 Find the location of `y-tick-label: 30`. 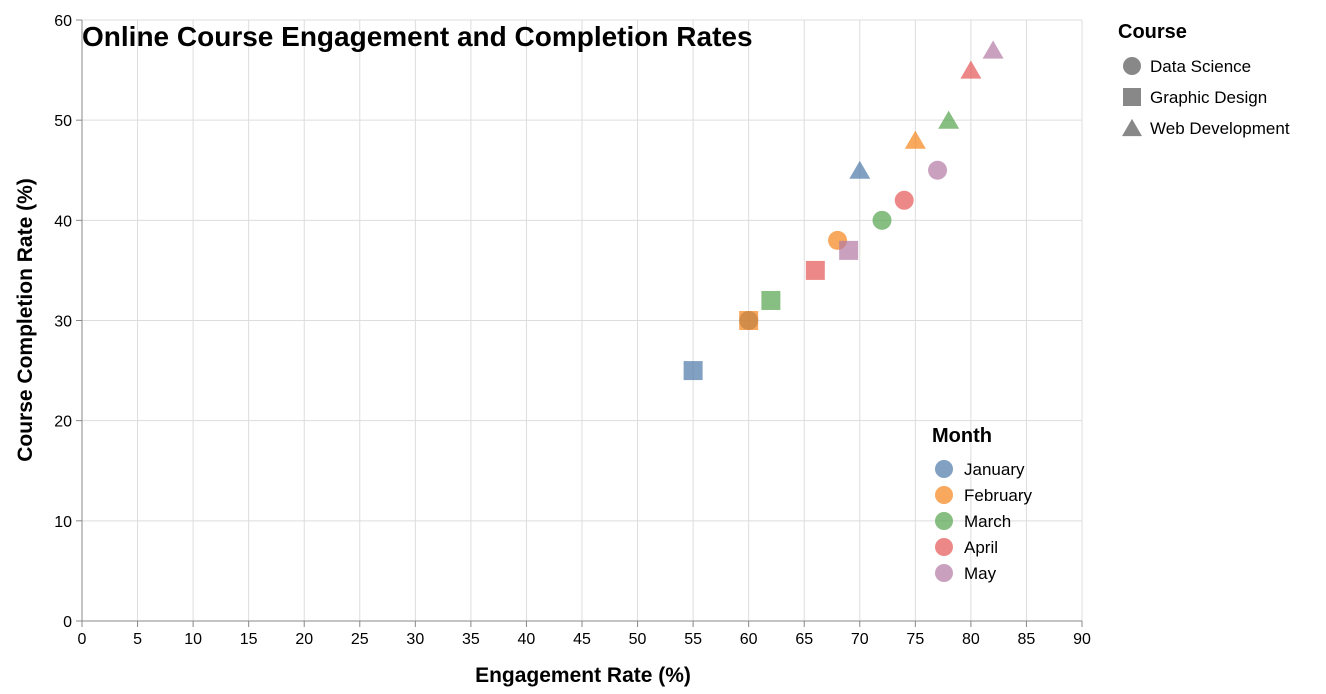

y-tick-label: 30 is located at coordinates (63, 322).